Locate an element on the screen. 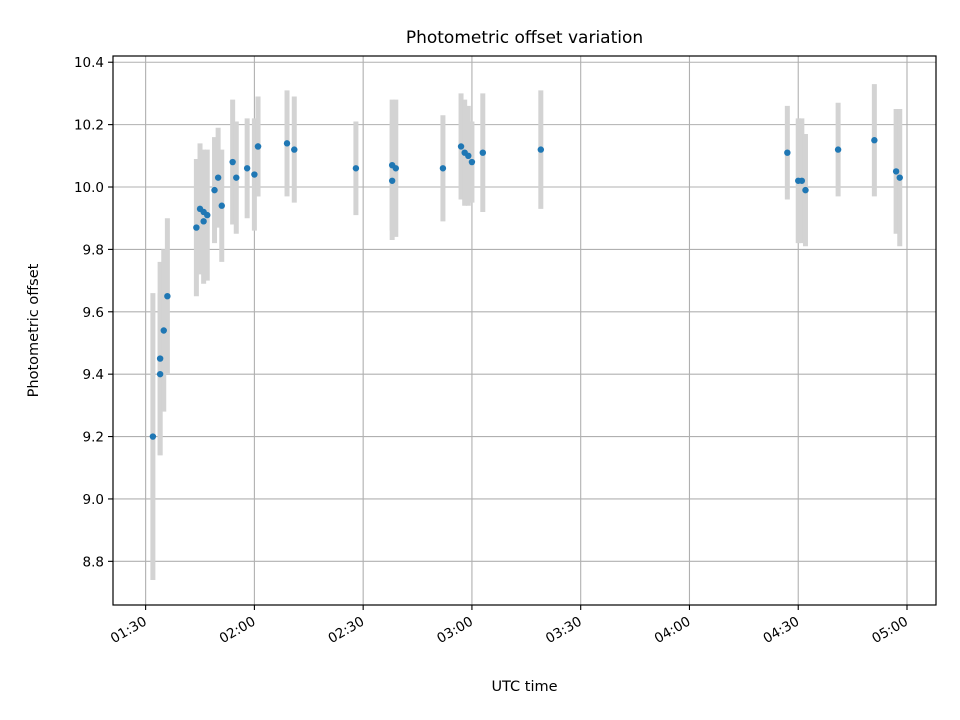 Image resolution: width=960 pixels, height=720 pixels. y-tick-label: 9.4 is located at coordinates (93, 375).